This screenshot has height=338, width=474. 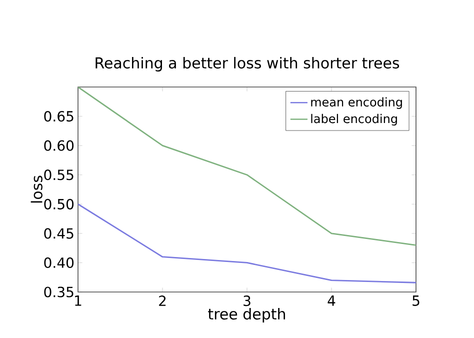 What do you see at coordinates (59, 204) in the screenshot?
I see `y-tick-label: 0.50` at bounding box center [59, 204].